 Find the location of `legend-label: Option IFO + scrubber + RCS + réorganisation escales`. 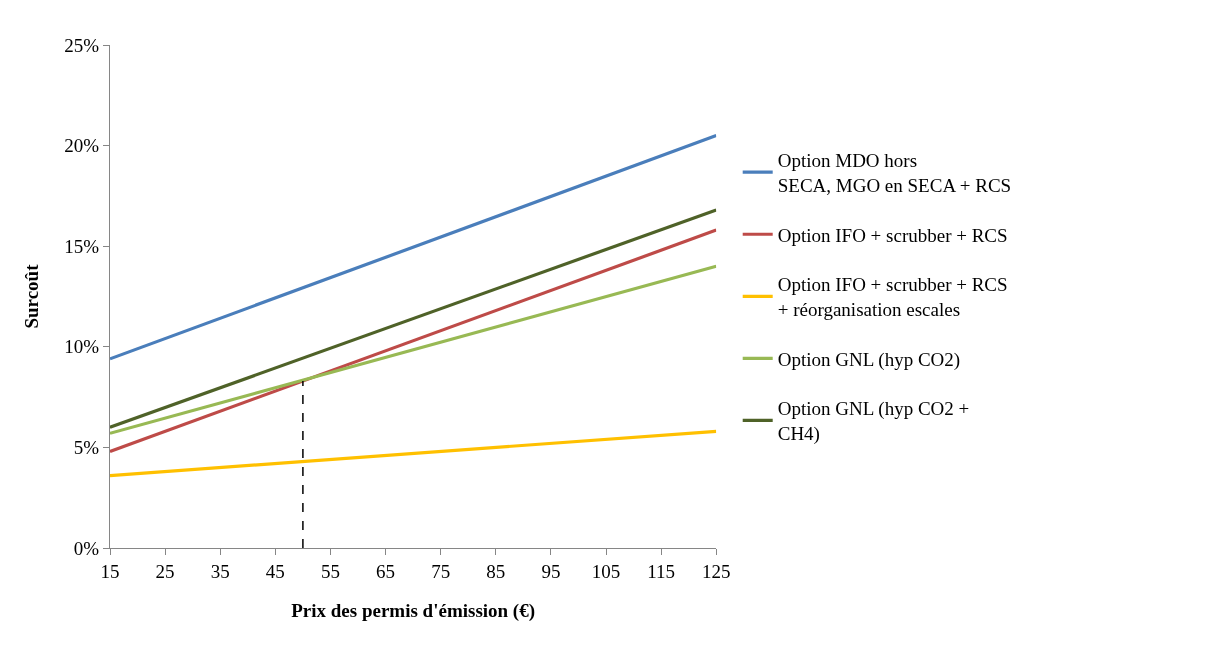

legend-label: Option IFO + scrubber + RCS + réorganisation escales is located at coordinates (892, 297).